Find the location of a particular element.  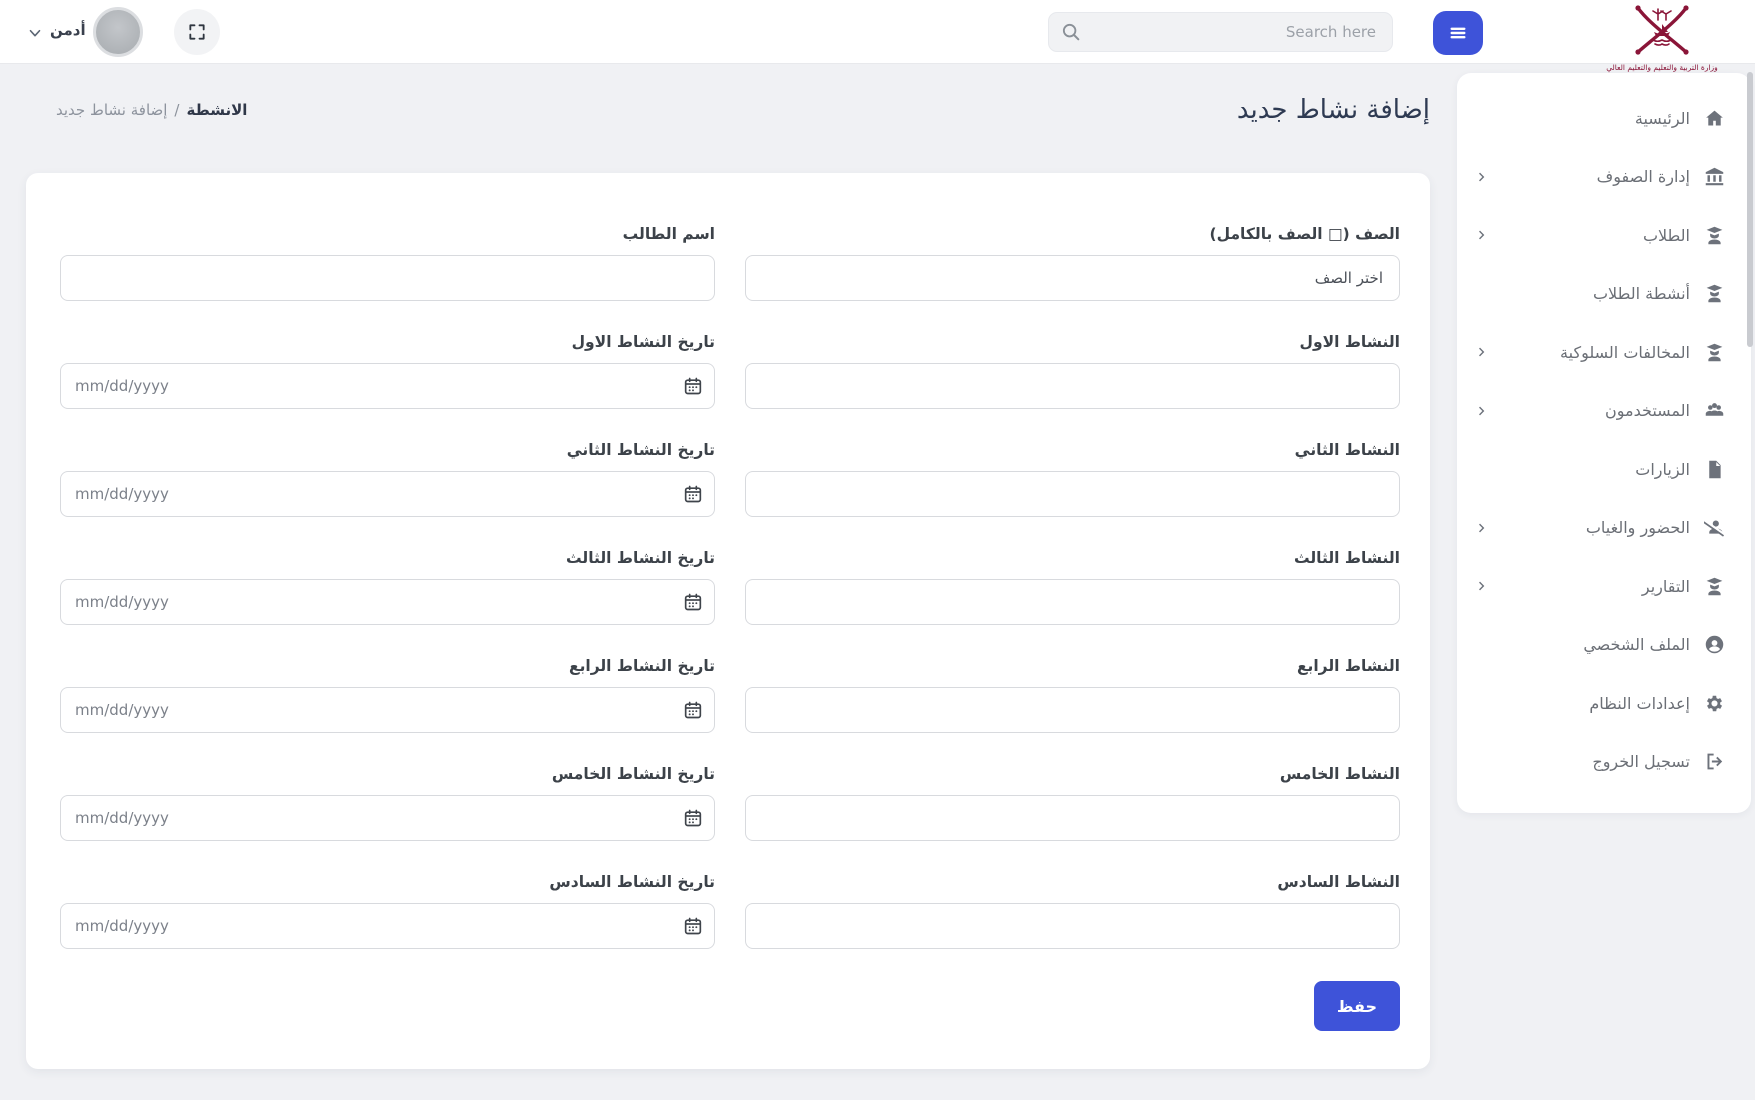

search-box is located at coordinates (1220, 32).